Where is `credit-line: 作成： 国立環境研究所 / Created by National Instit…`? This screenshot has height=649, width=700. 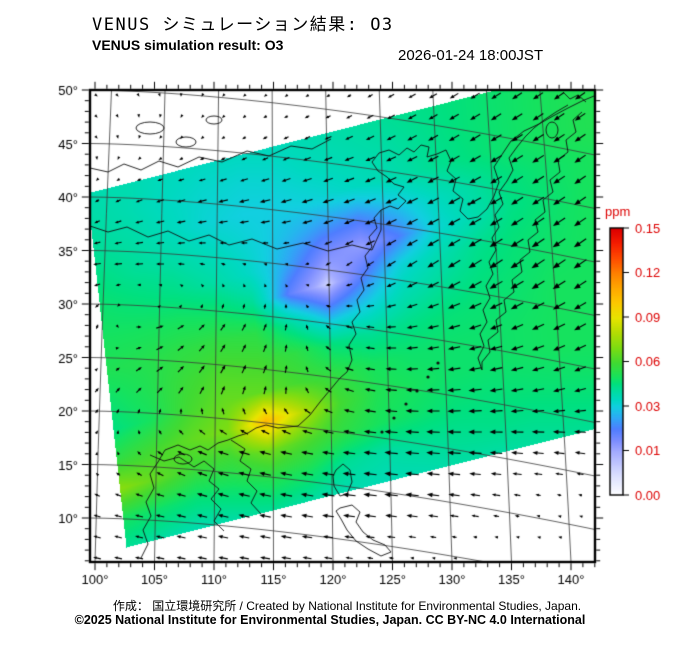 credit-line: 作成： 国立環境研究所 / Created by National Instit… is located at coordinates (347, 606).